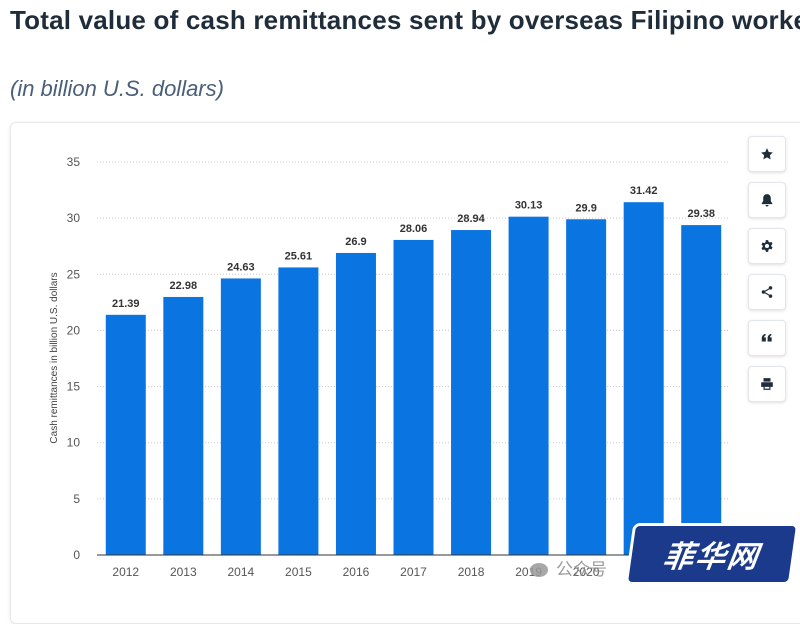  I want to click on bar-2018, so click(471, 392).